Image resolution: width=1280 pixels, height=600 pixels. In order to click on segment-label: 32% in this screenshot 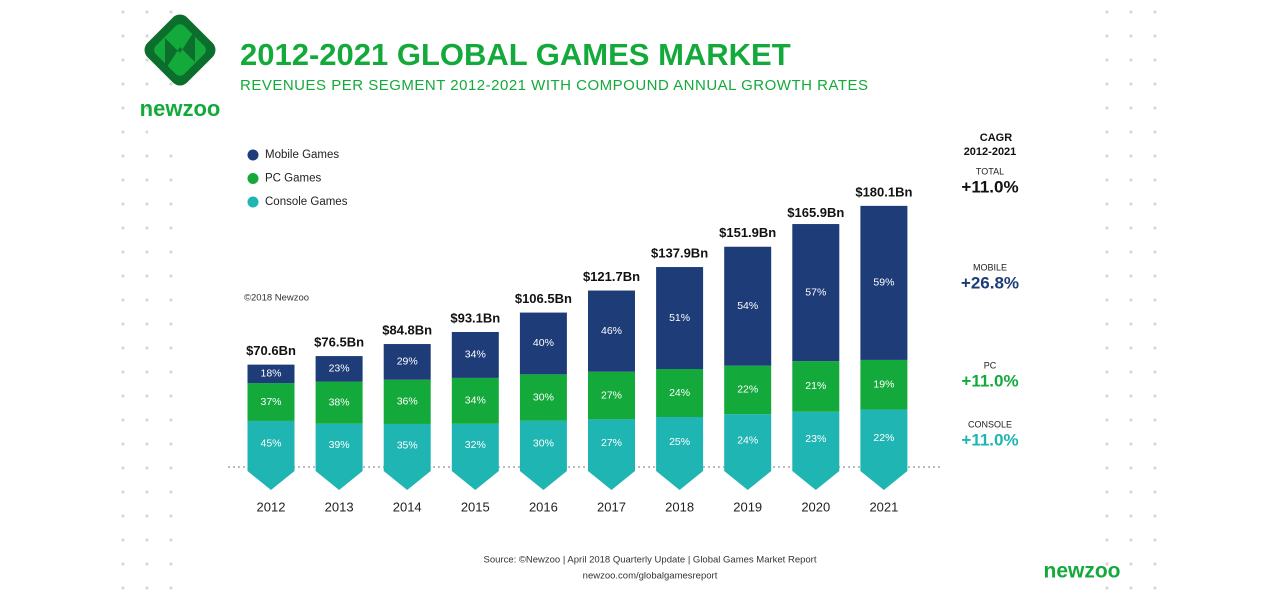, I will do `click(475, 445)`.